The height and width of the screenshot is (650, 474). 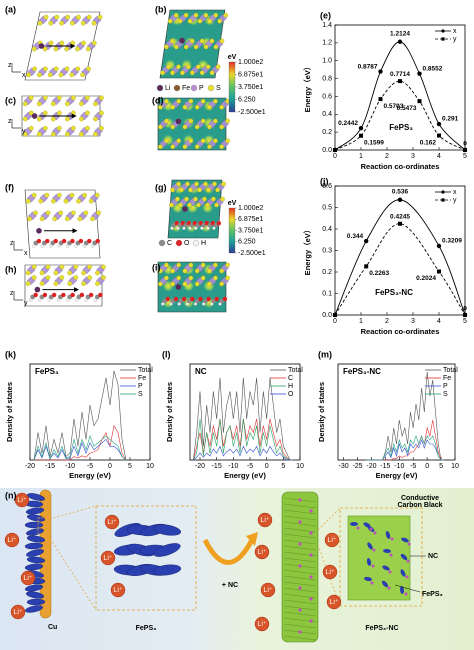 What do you see at coordinates (379, 273) in the screenshot?
I see `value-label: 0.2263` at bounding box center [379, 273].